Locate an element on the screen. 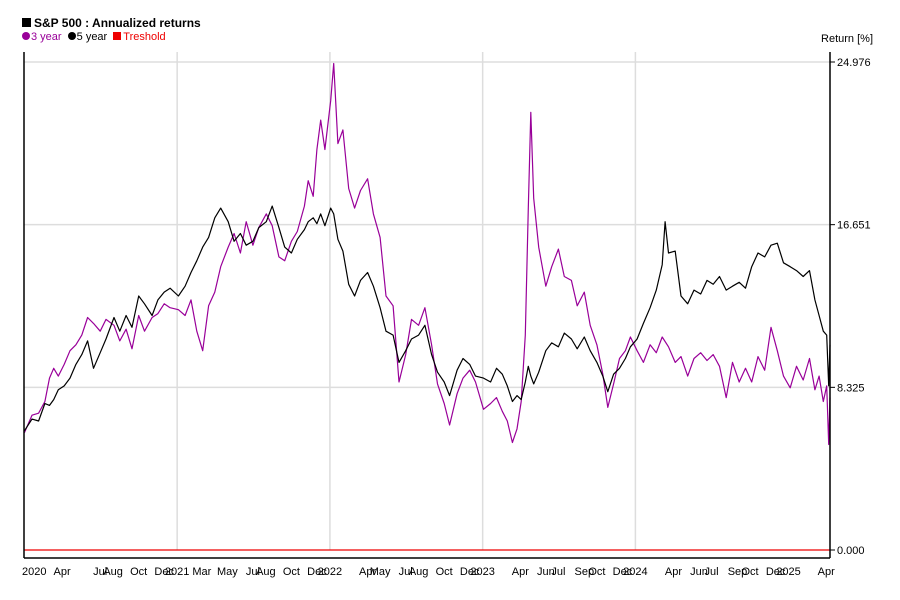  legend: 3 year 5 year Treshold is located at coordinates (95, 37).